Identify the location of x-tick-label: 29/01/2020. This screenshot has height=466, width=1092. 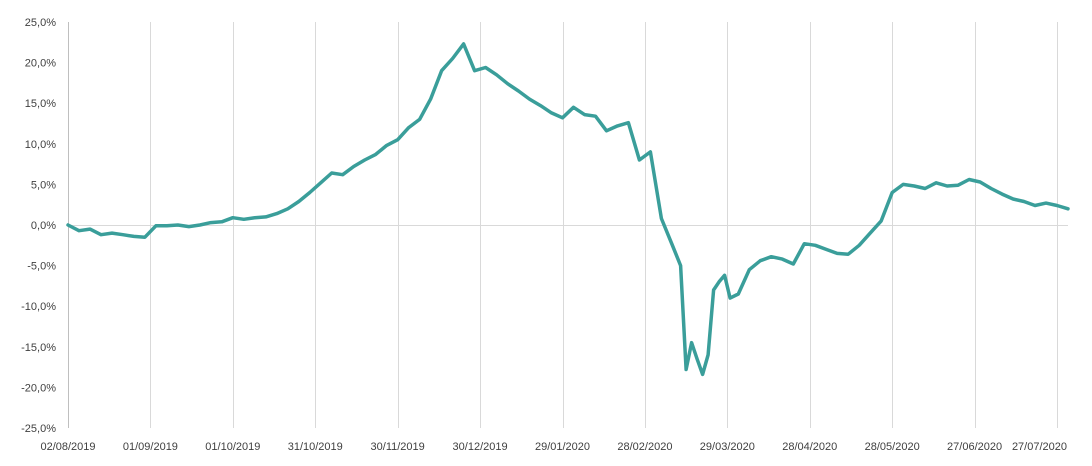
(562, 447).